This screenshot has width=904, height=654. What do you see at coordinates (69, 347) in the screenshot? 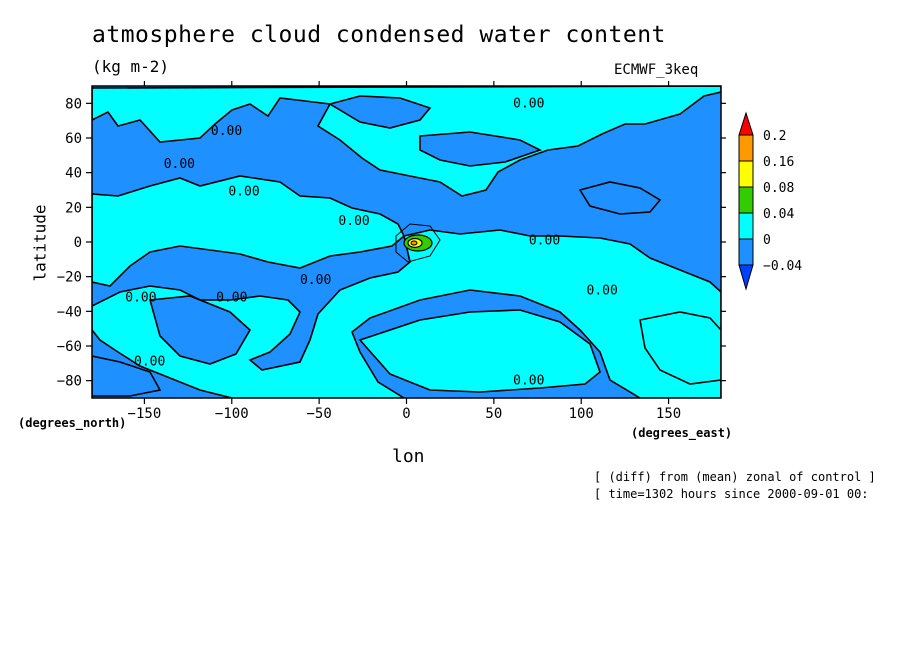
I see `y-tick-label: −60` at bounding box center [69, 347].